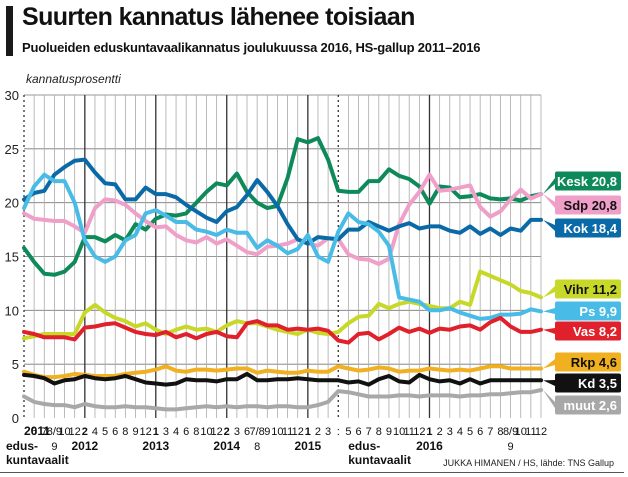  Describe the element at coordinates (597, 383) in the screenshot. I see `label-text: Kd 3,5` at that location.